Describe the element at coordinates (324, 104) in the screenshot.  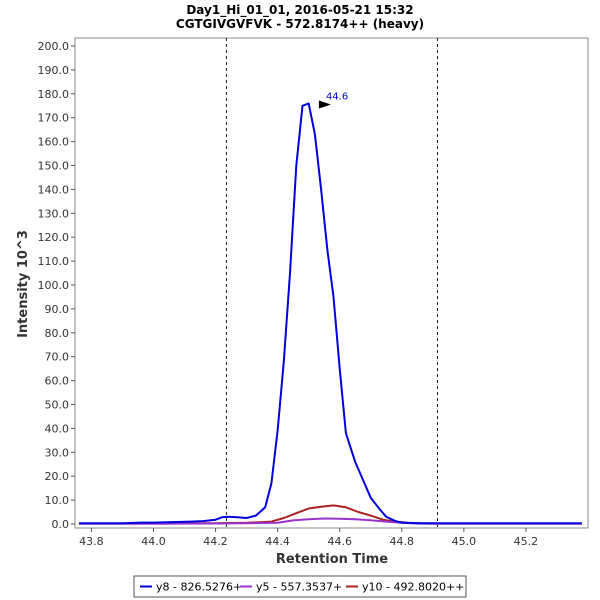
I see `peak-arrow` at that location.